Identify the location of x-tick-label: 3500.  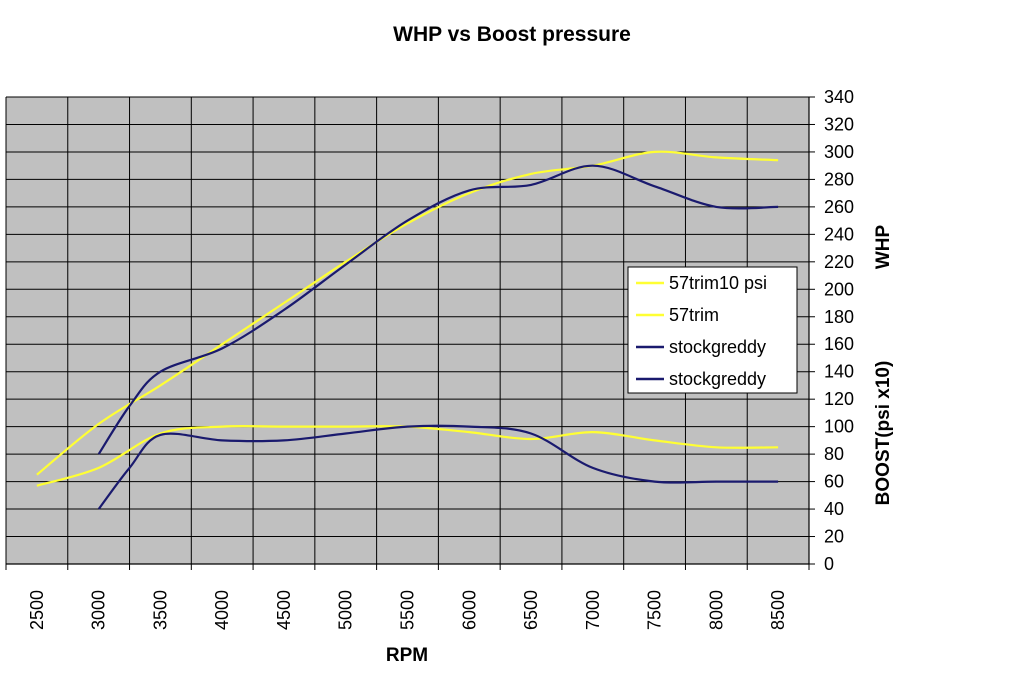
(160, 610).